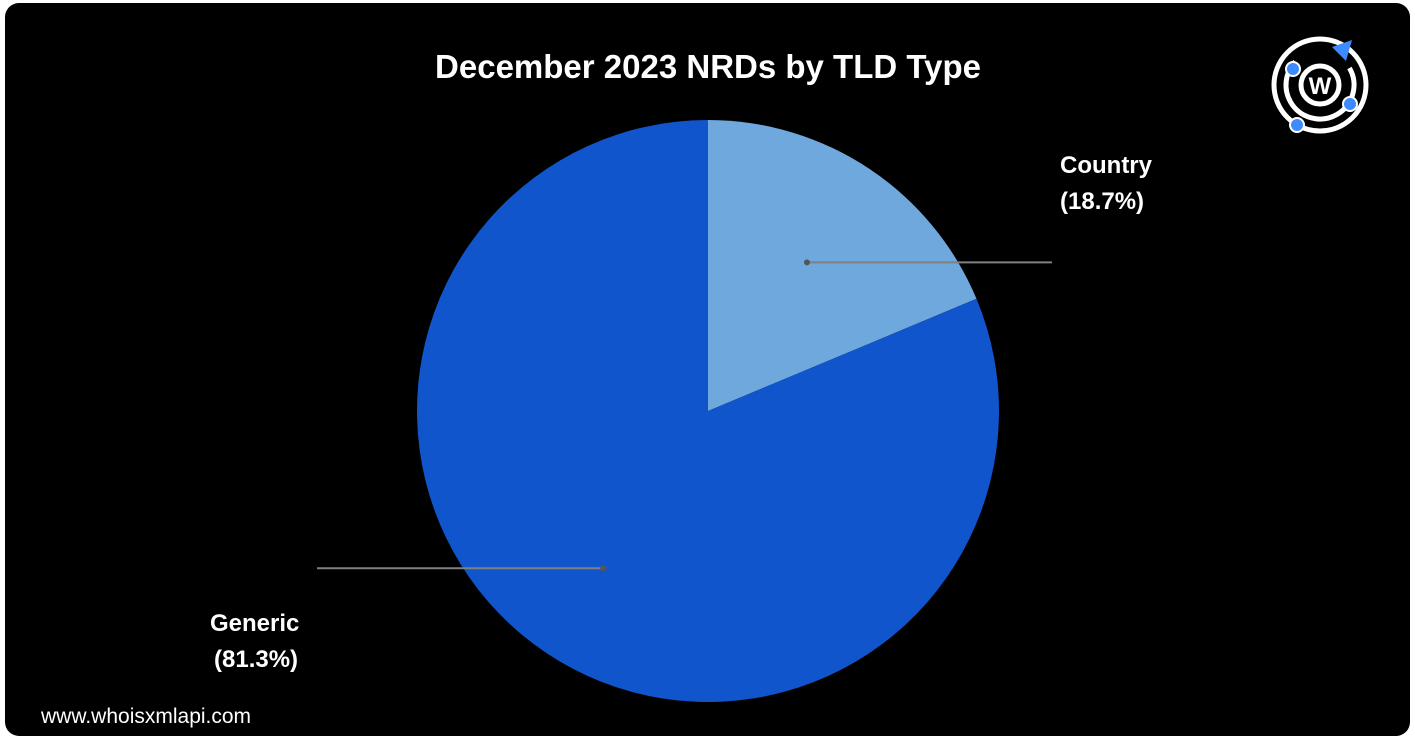  Describe the element at coordinates (254, 623) in the screenshot. I see `slice-label-generic: Generic` at that location.